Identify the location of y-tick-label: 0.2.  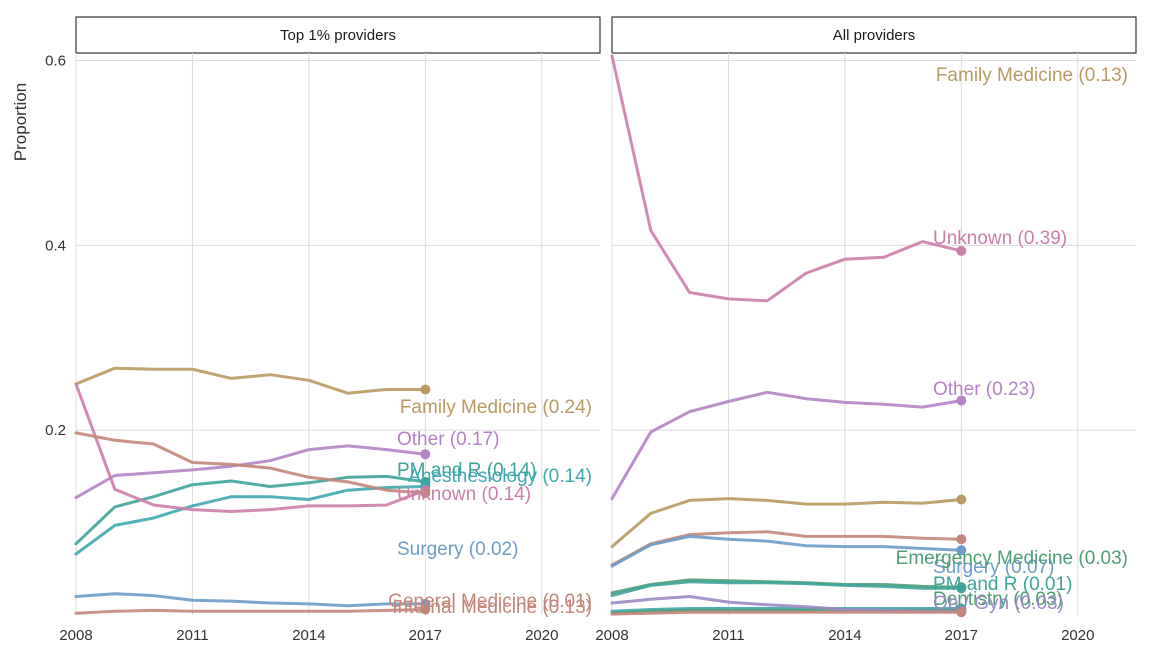
(55, 430).